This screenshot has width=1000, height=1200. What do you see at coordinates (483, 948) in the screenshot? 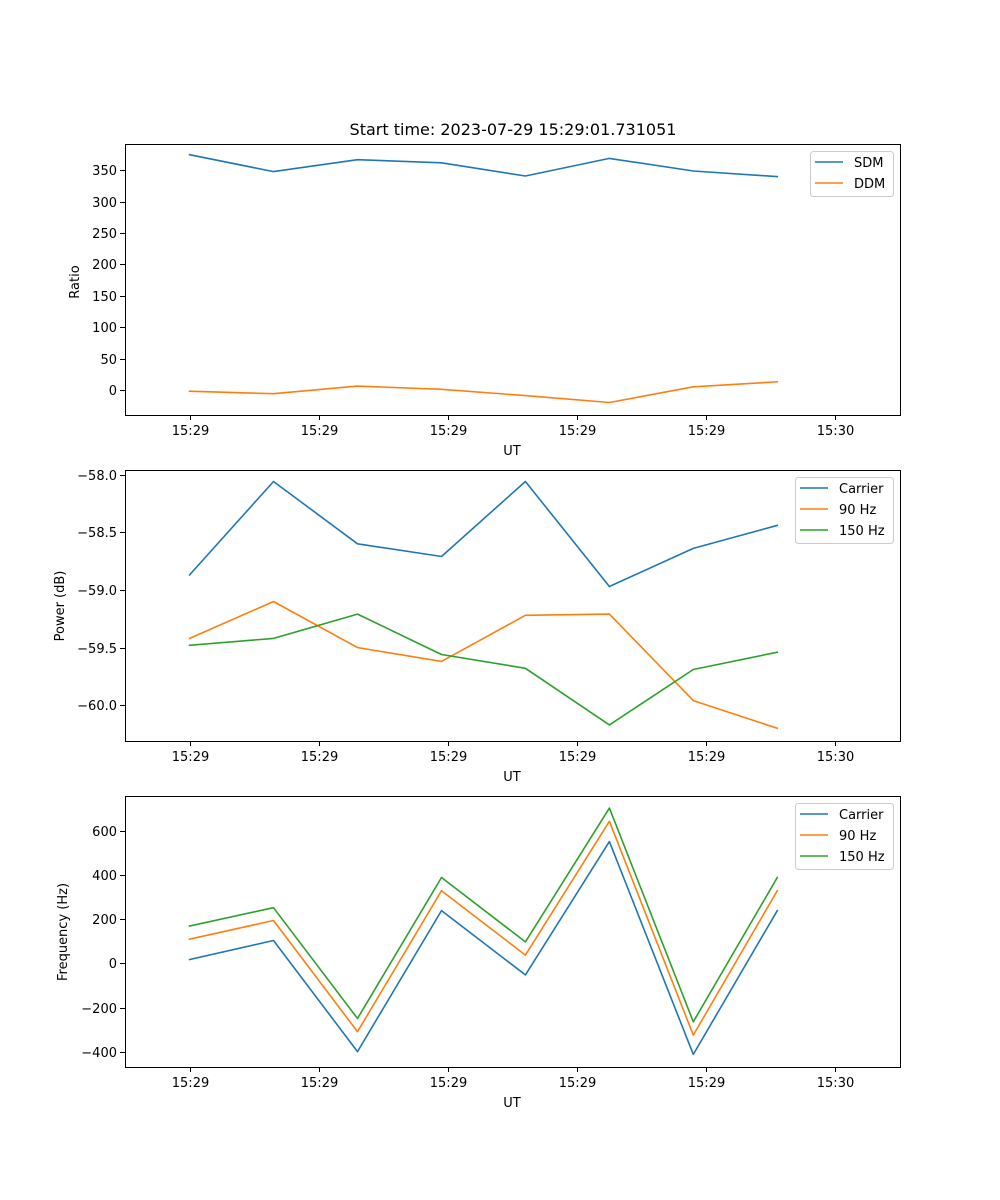
I see `frequency-series-carrier-line` at bounding box center [483, 948].